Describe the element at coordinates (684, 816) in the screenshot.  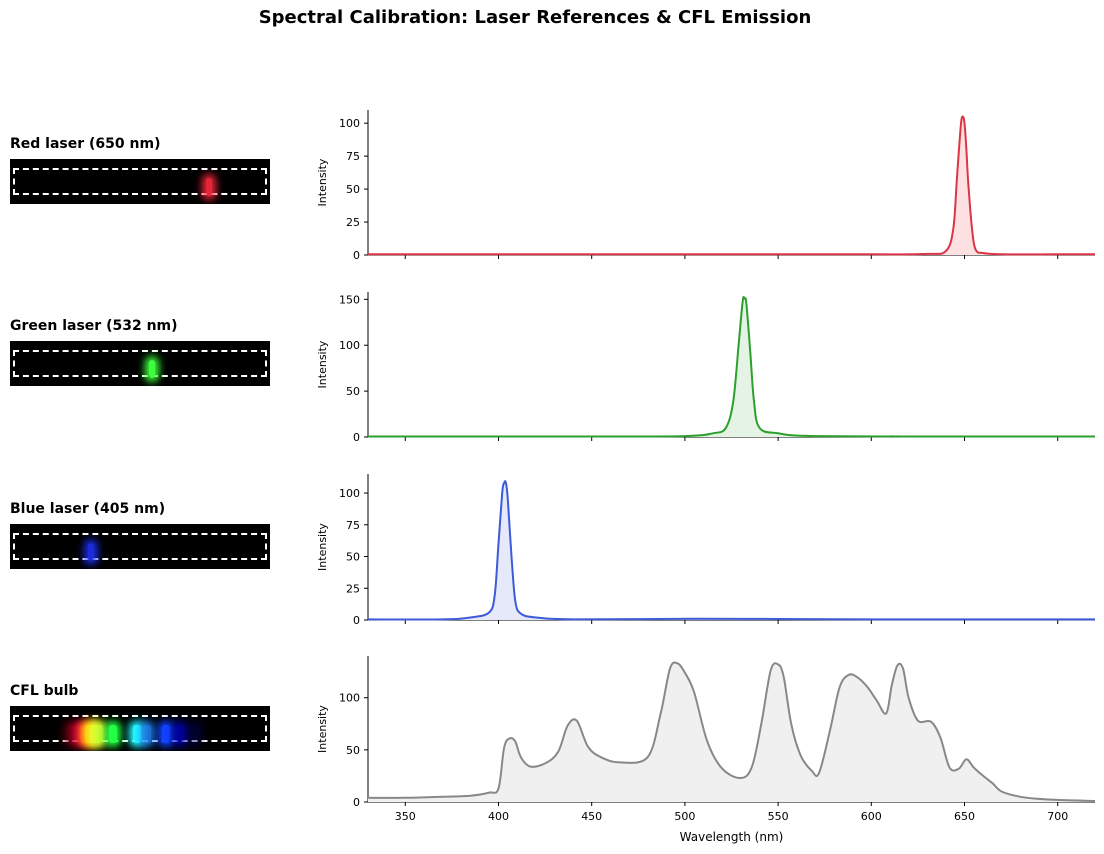
I see `x-tick-label: 500` at that location.